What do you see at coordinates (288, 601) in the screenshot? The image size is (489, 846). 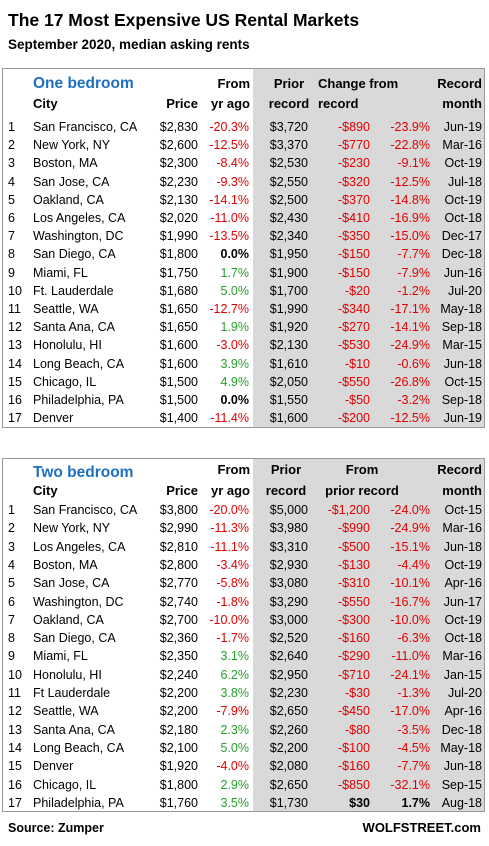 I see `cell: $3,290` at bounding box center [288, 601].